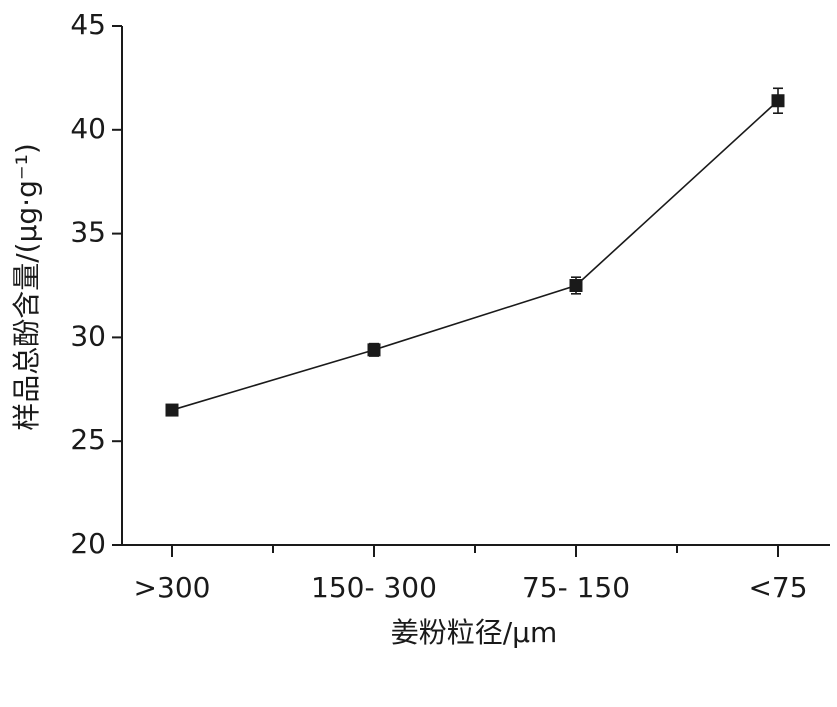 This screenshot has height=707, width=837. Describe the element at coordinates (88, 543) in the screenshot. I see `y-tick-label: 20` at that location.